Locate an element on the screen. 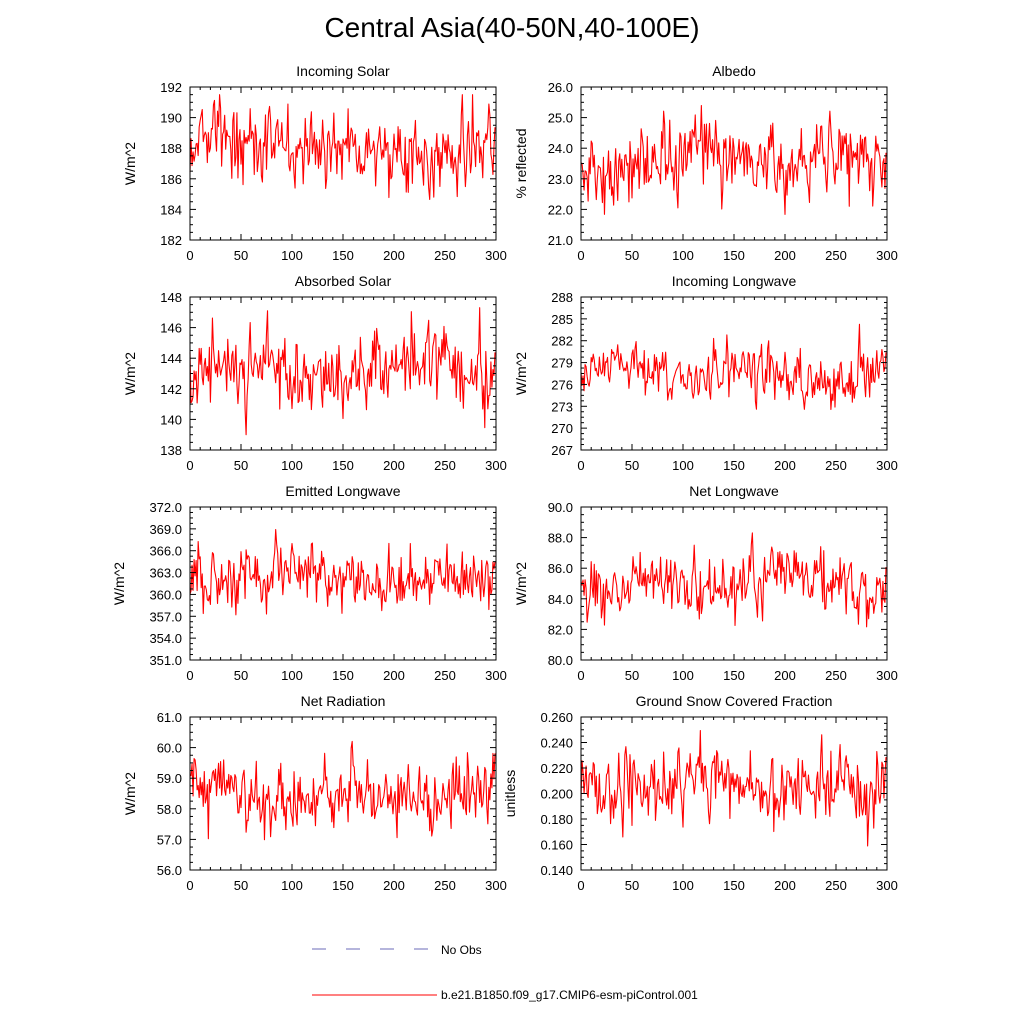 The height and width of the screenshot is (1024, 1024). y-tick-label: 59.0 is located at coordinates (169, 778).